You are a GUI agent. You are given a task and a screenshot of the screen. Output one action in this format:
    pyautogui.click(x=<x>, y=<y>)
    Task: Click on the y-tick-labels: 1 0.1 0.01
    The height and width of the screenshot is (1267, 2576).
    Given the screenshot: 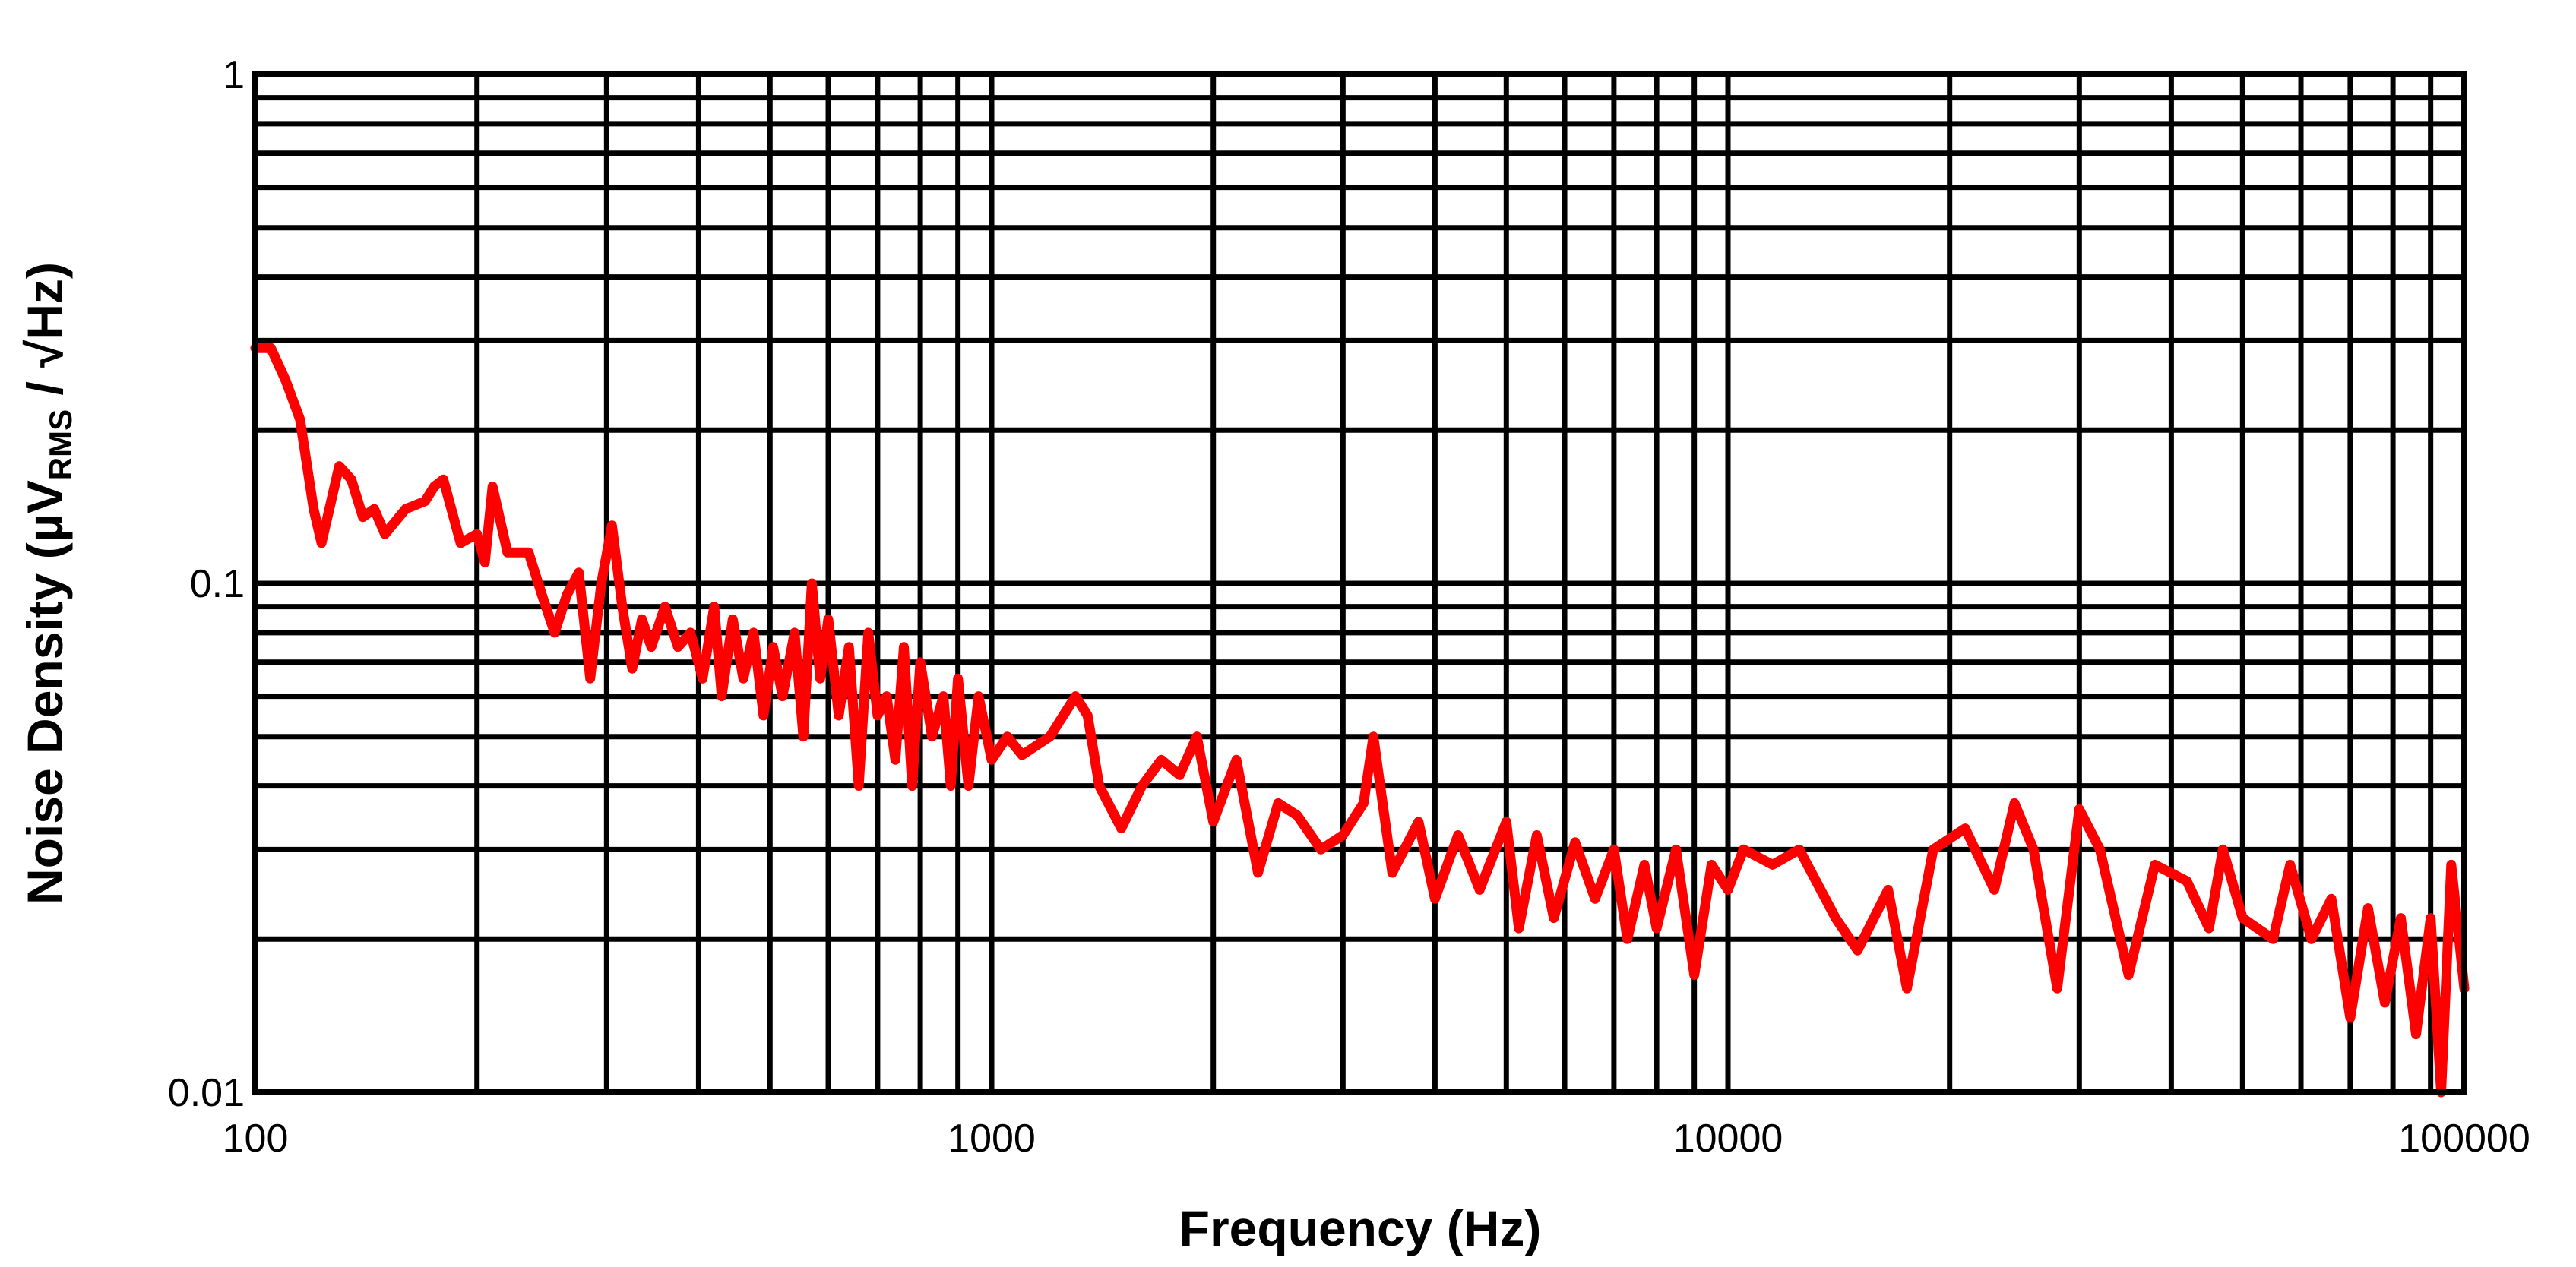 What is the action you would take?
    pyautogui.click(x=207, y=584)
    